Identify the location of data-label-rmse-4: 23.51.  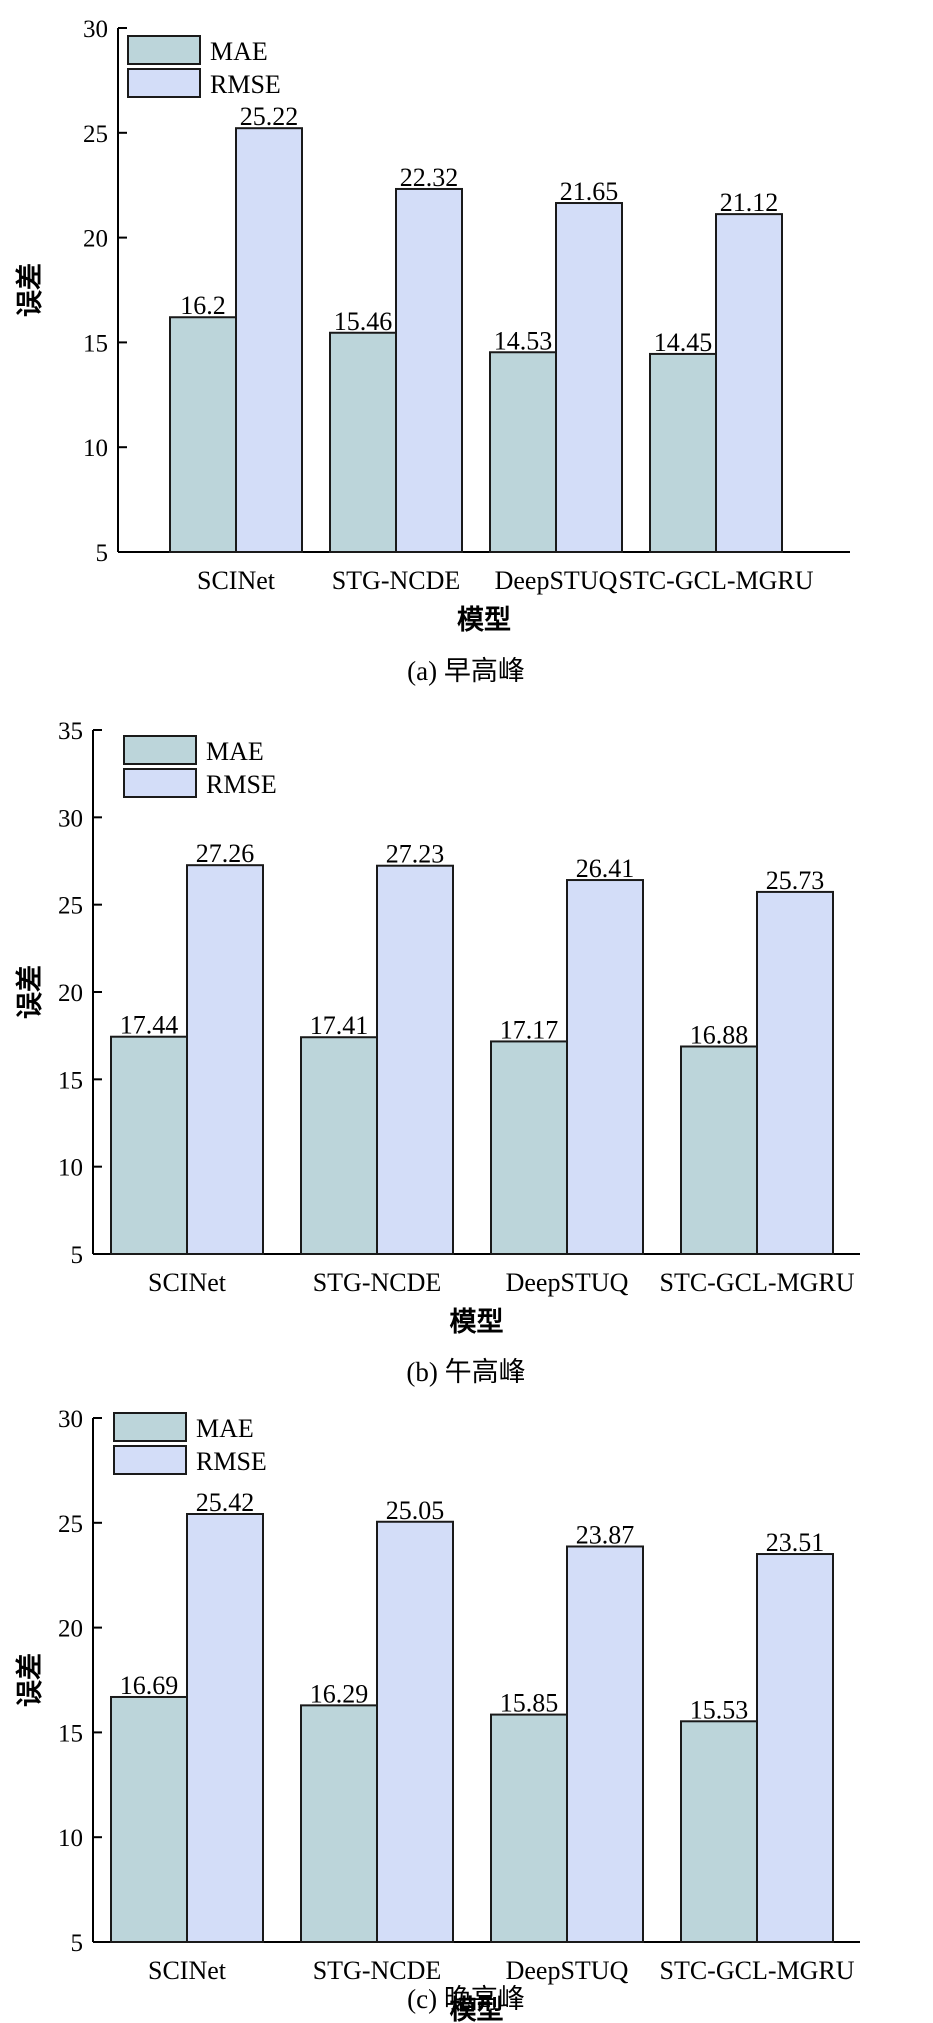
(795, 1542).